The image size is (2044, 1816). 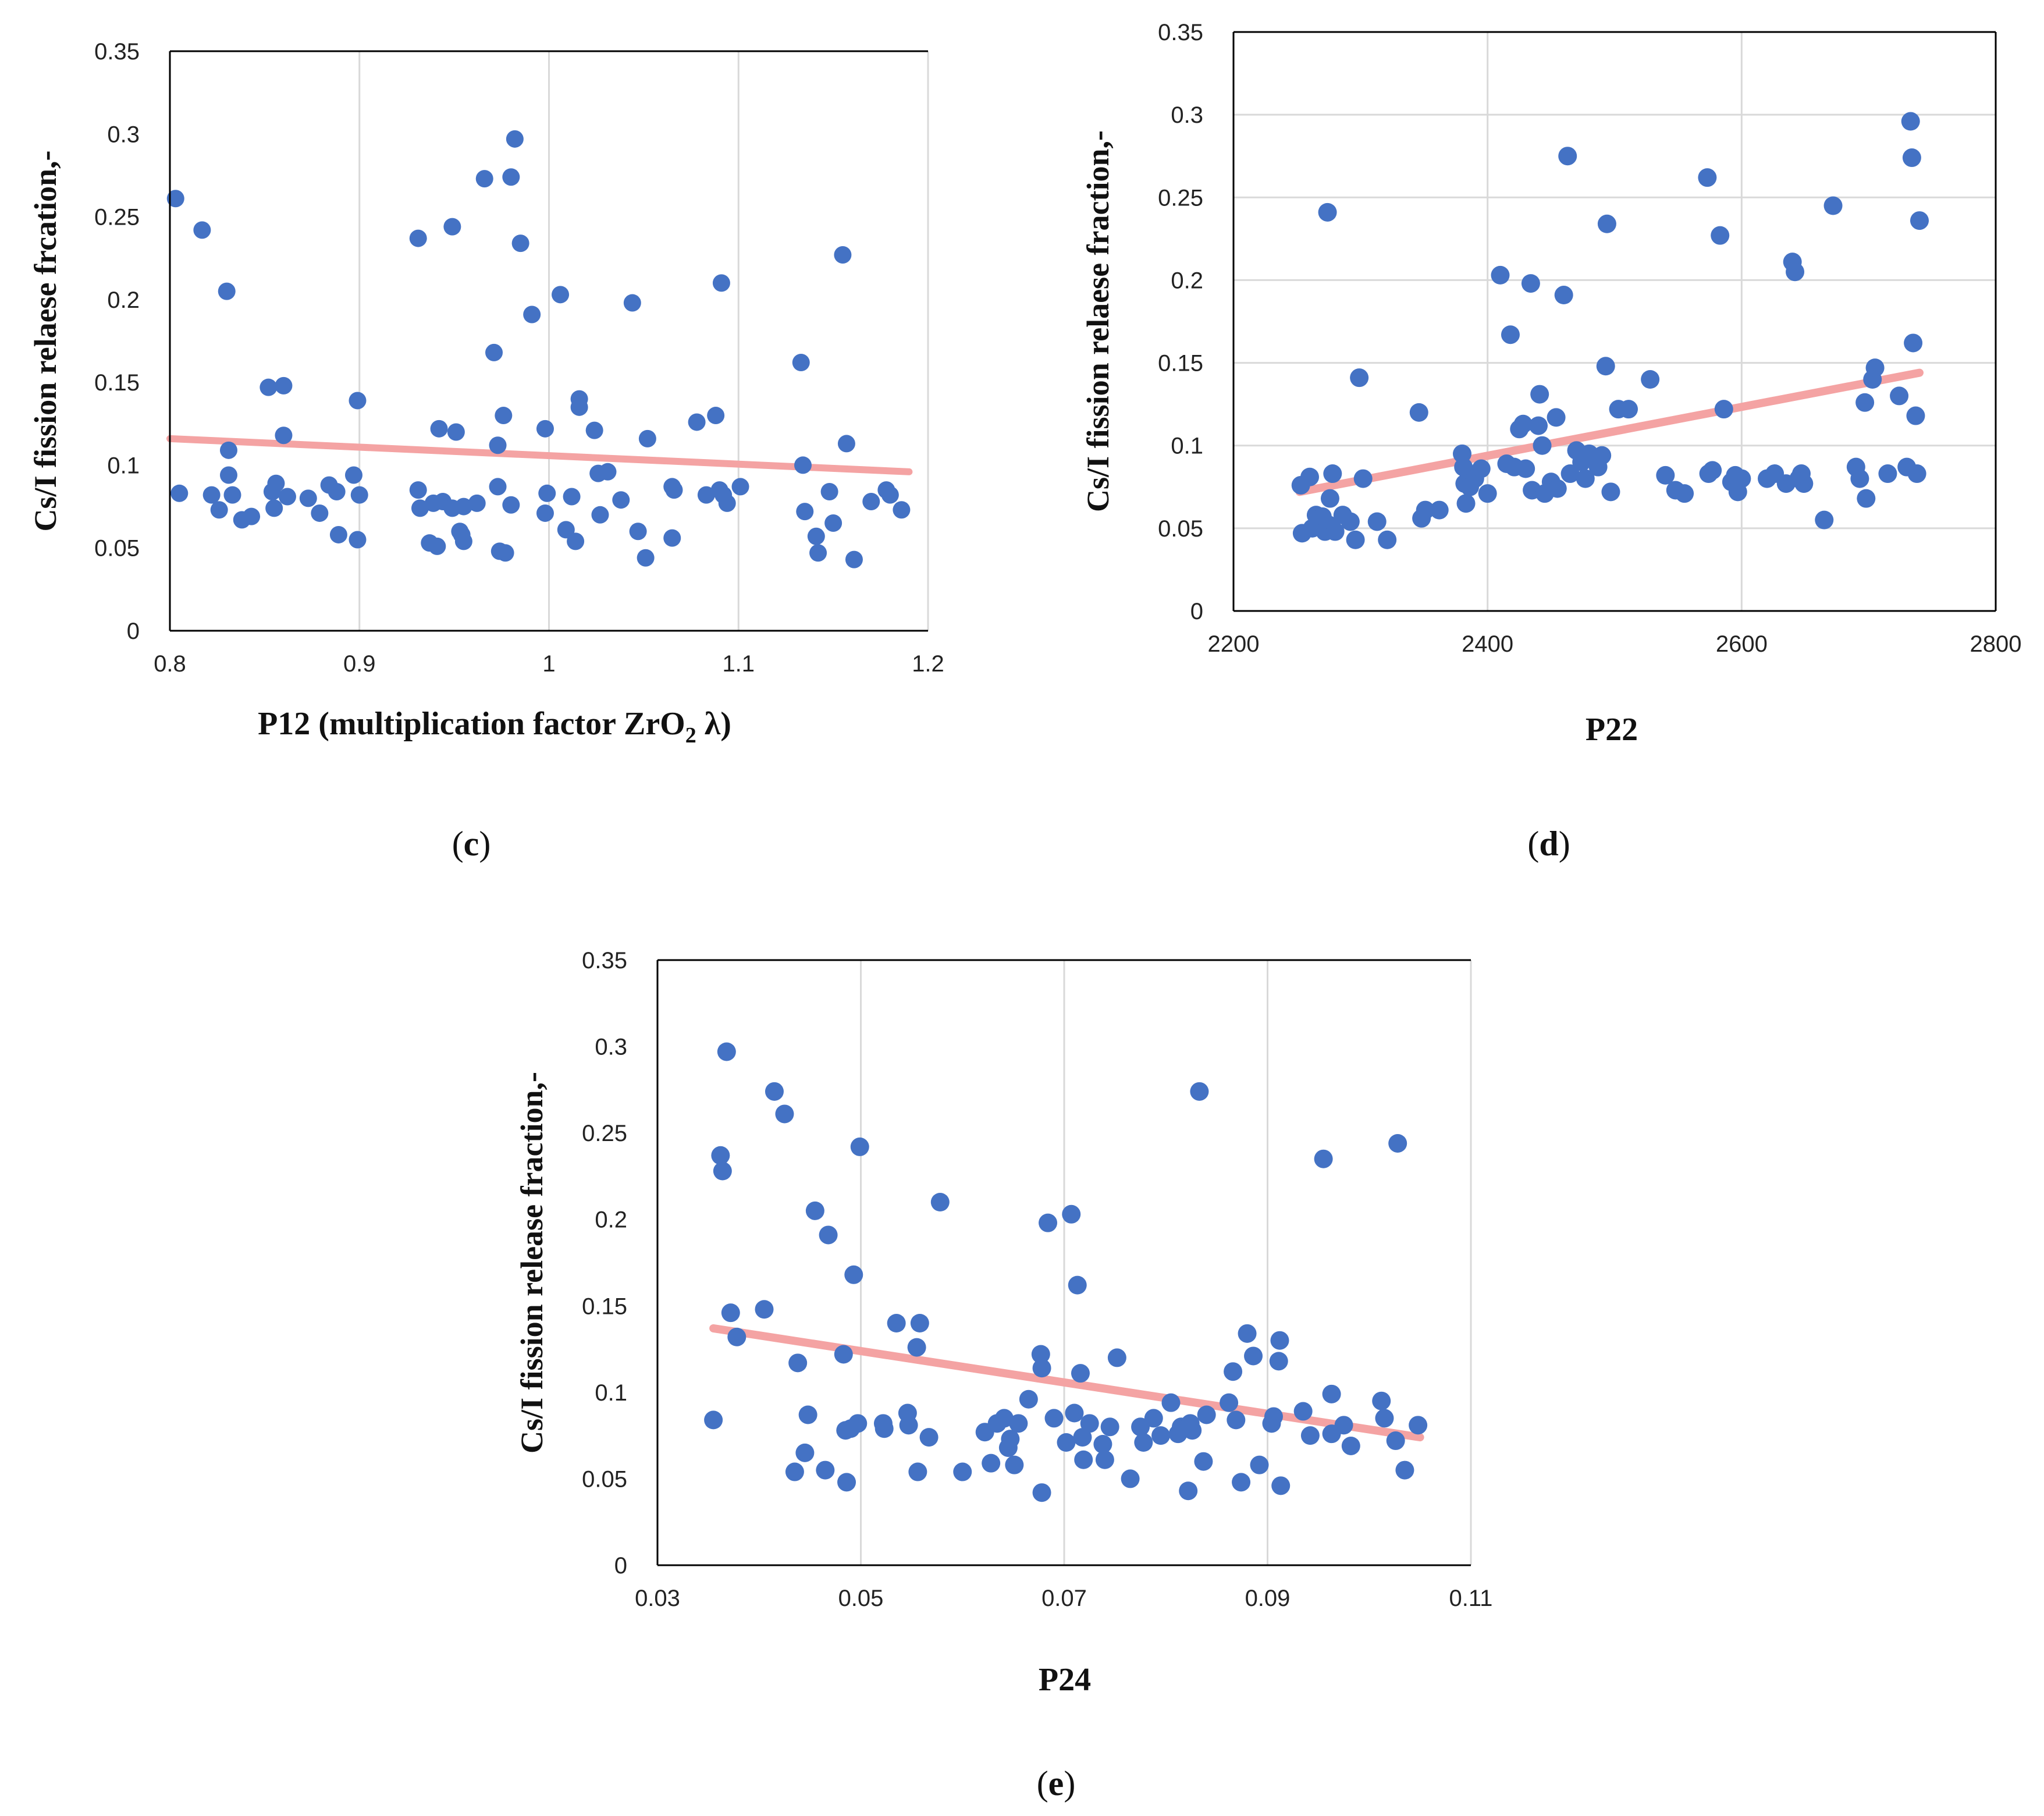 I want to click on y-tick-label: 0.1, so click(x=123, y=465).